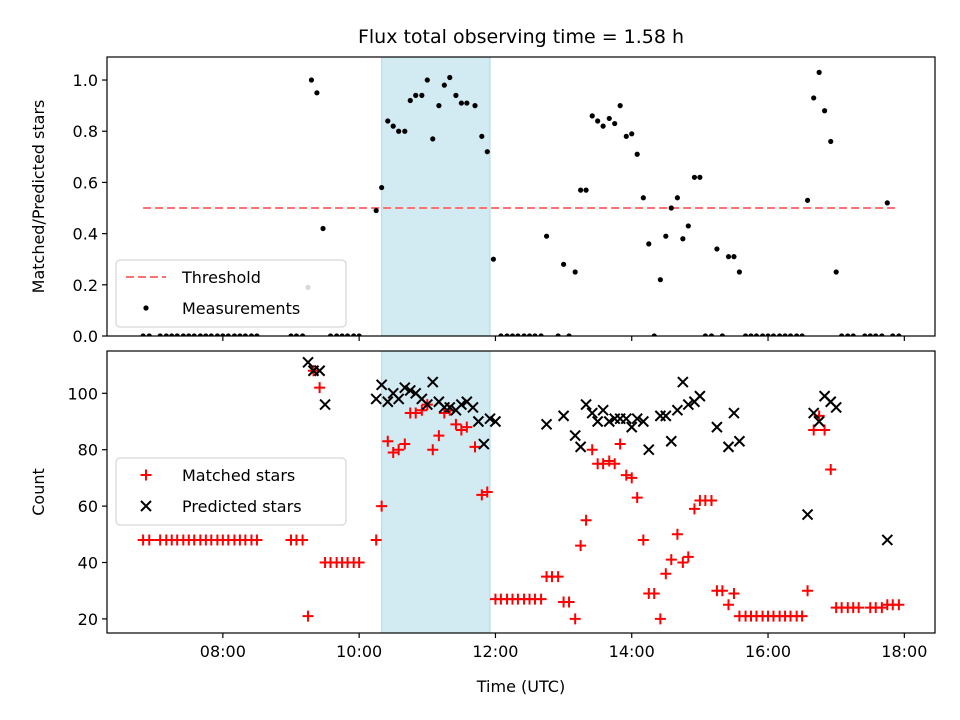 The height and width of the screenshot is (720, 960). I want to click on y-tick-label: 40, so click(88, 563).